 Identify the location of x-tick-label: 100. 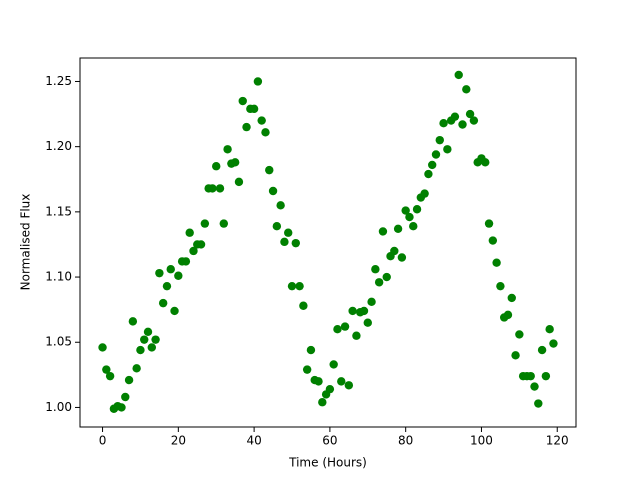
(481, 441).